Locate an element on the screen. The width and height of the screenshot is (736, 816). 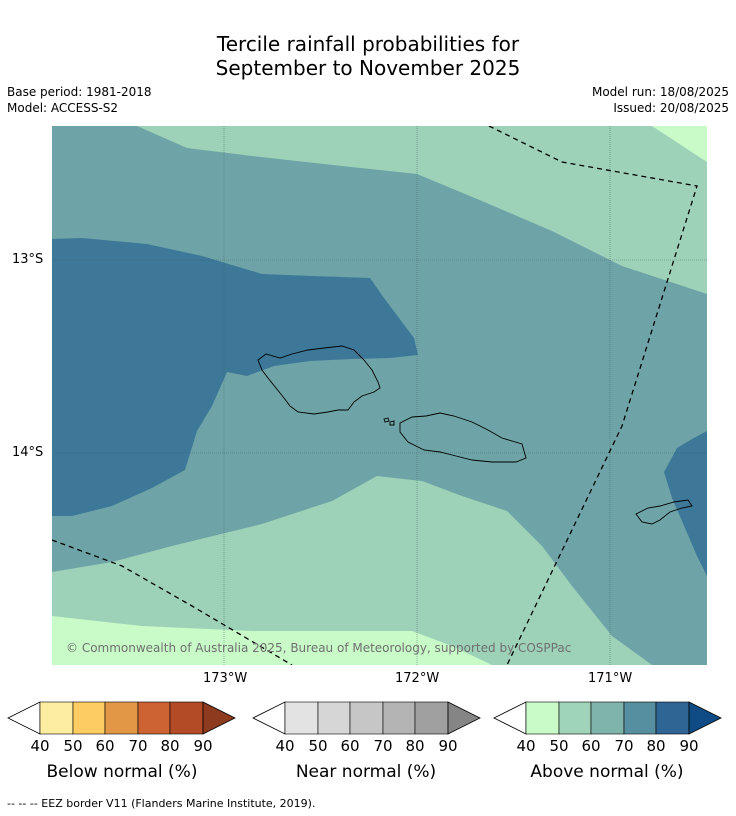
meta-left: Base period: 1981-2018 Model: ACCESS-S2 is located at coordinates (79, 100).